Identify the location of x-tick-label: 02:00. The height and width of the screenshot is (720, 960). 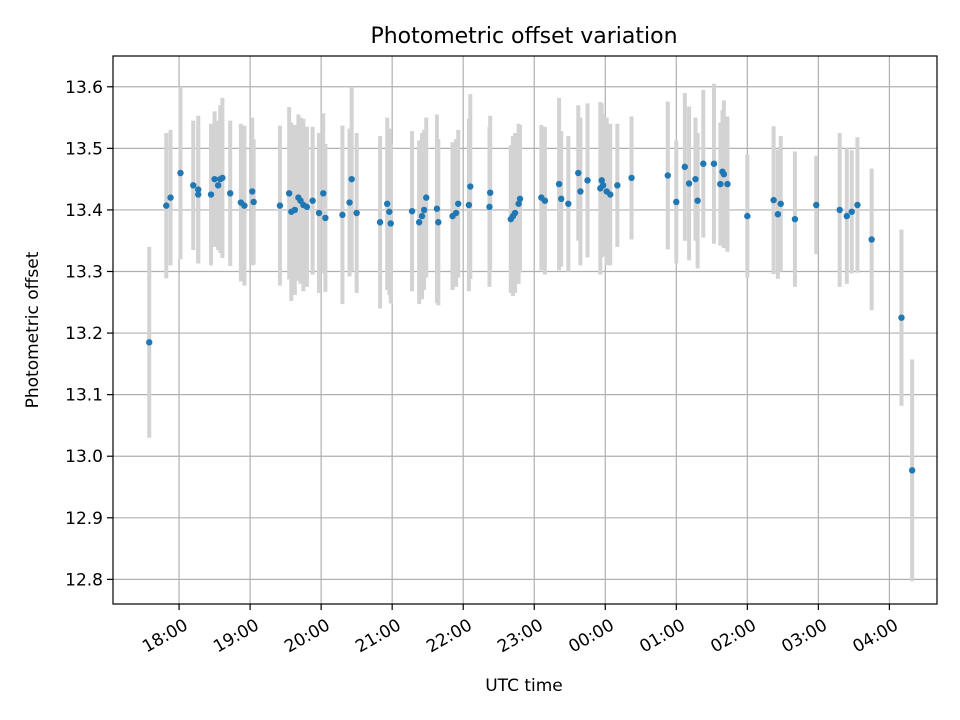
(733, 636).